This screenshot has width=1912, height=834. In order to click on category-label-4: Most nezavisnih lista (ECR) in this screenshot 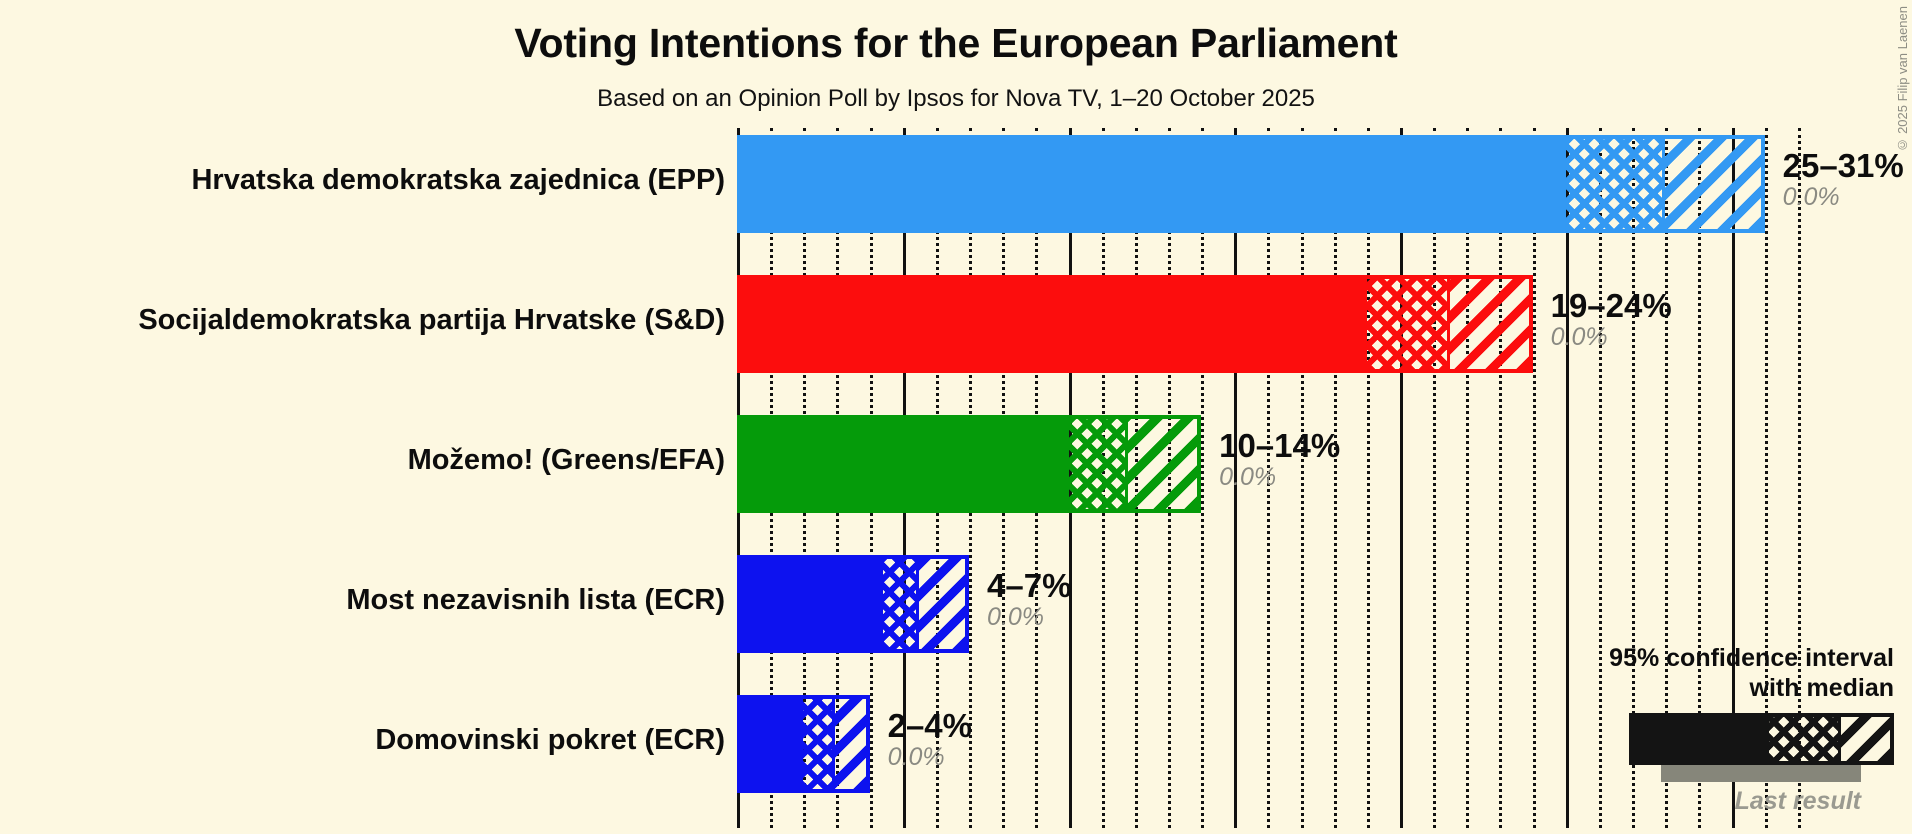, I will do `click(535, 600)`.